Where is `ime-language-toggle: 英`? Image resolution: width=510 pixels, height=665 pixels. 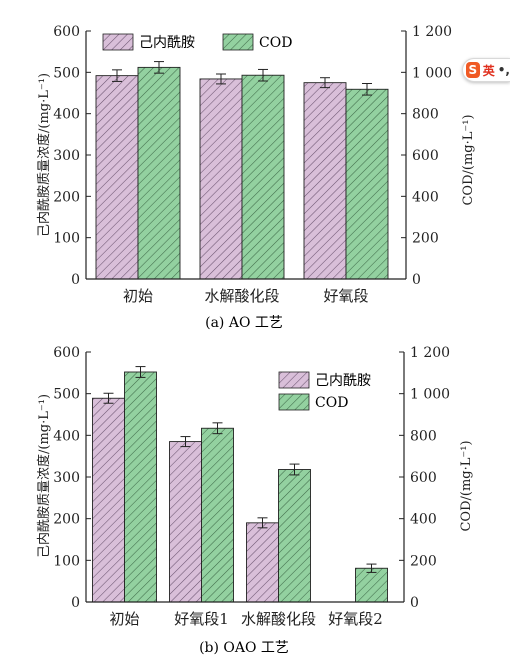 ime-language-toggle: 英 is located at coordinates (488, 70).